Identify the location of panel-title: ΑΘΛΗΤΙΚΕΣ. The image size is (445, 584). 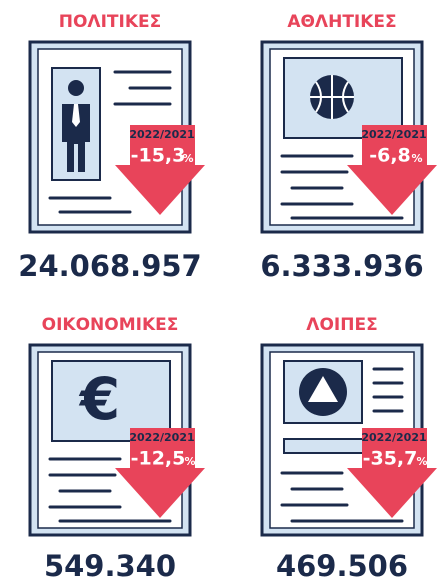
(341, 22).